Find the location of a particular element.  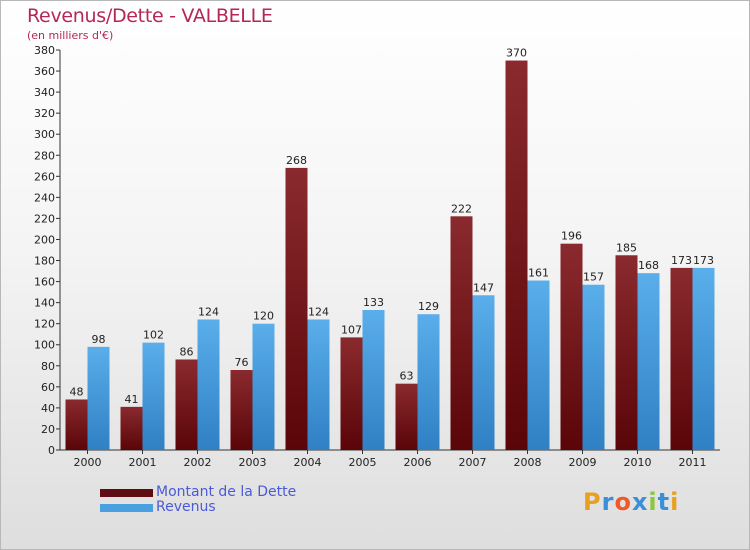

chart-subtitle: (en milliers d'€) is located at coordinates (70, 35).